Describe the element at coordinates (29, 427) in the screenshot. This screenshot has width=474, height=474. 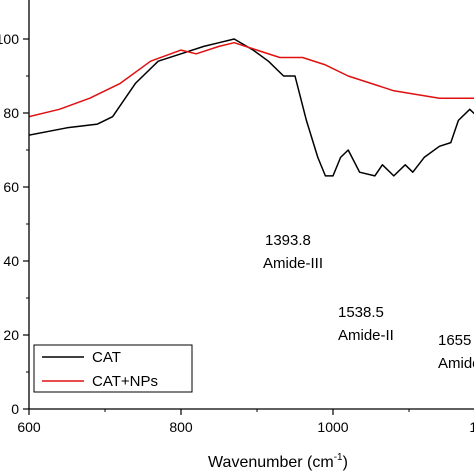
I see `x-tick-label: 600` at that location.